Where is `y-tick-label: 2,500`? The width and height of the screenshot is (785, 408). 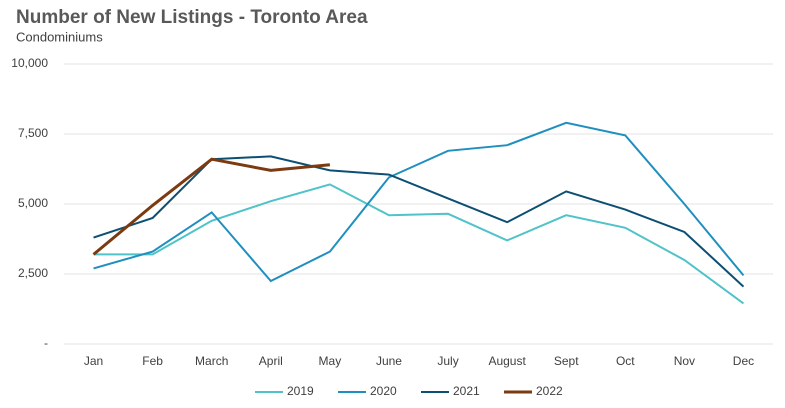 y-tick-label: 2,500 is located at coordinates (33, 273).